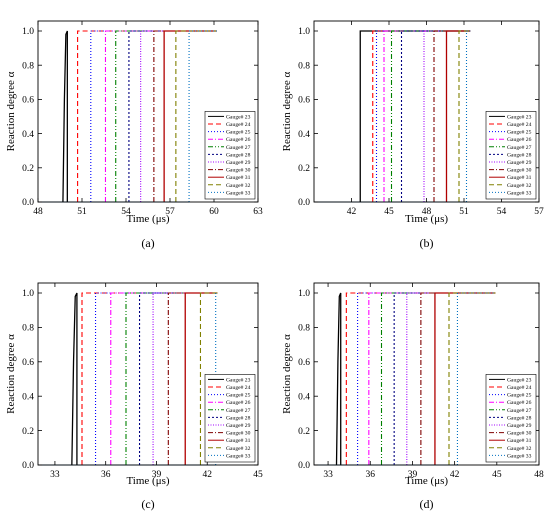 The width and height of the screenshot is (550, 519). What do you see at coordinates (82, 212) in the screenshot?
I see `x-tick-label: 51` at bounding box center [82, 212].